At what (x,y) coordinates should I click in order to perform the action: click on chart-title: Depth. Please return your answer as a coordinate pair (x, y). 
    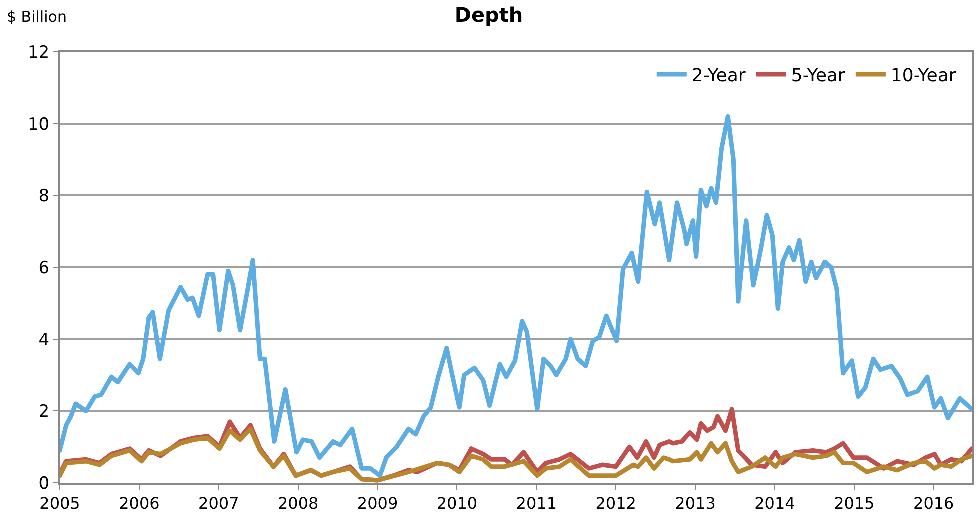
    Looking at the image, I should click on (489, 14).